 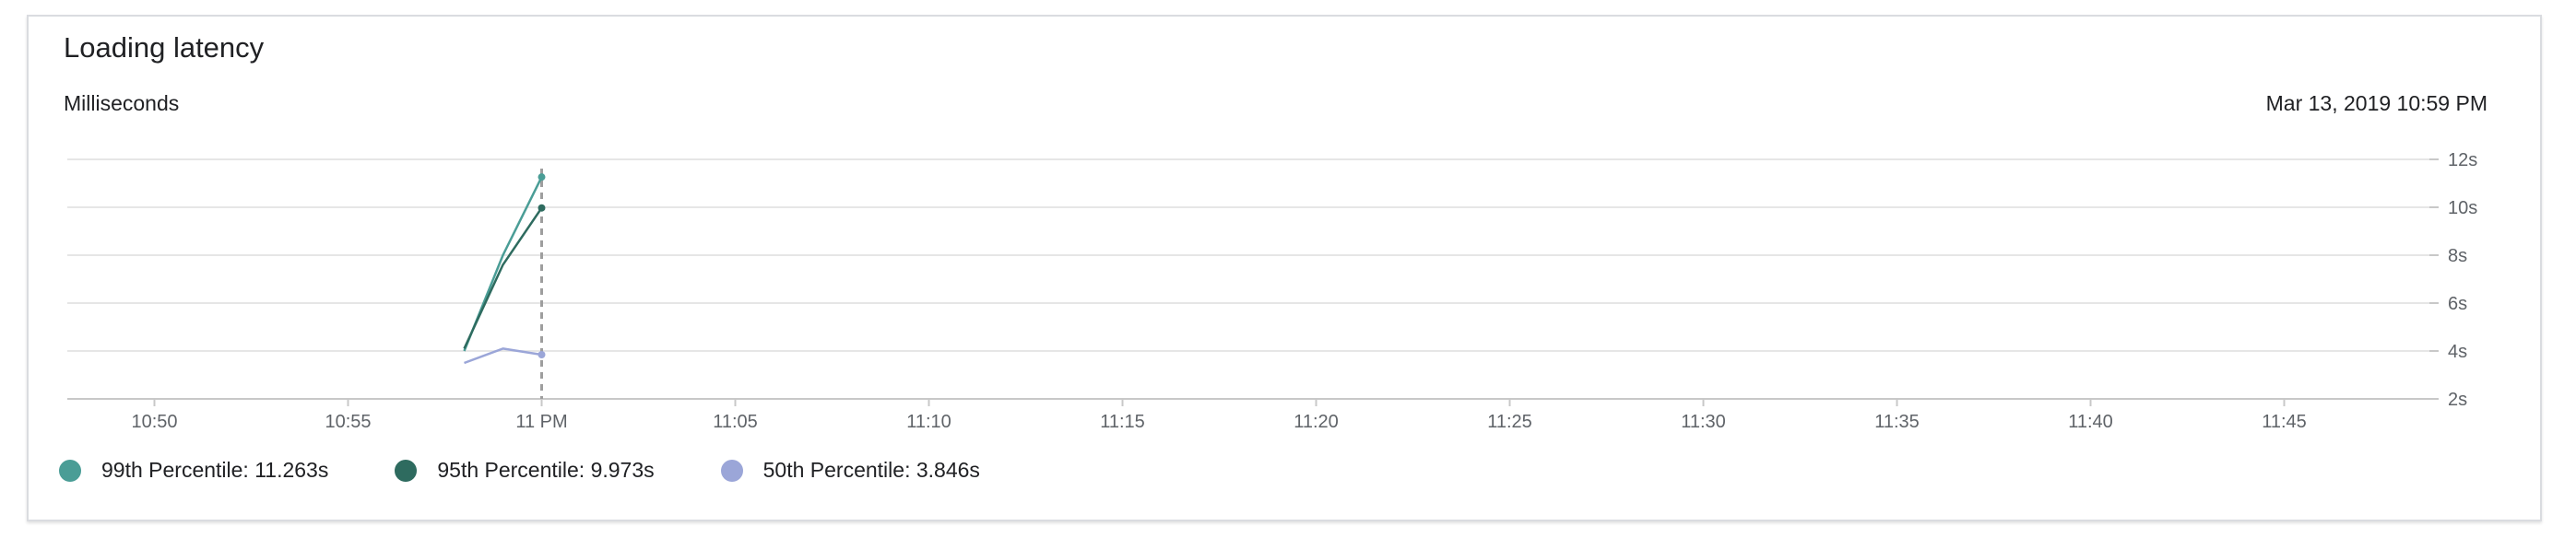 I want to click on card-title: Loading latency, so click(x=164, y=47).